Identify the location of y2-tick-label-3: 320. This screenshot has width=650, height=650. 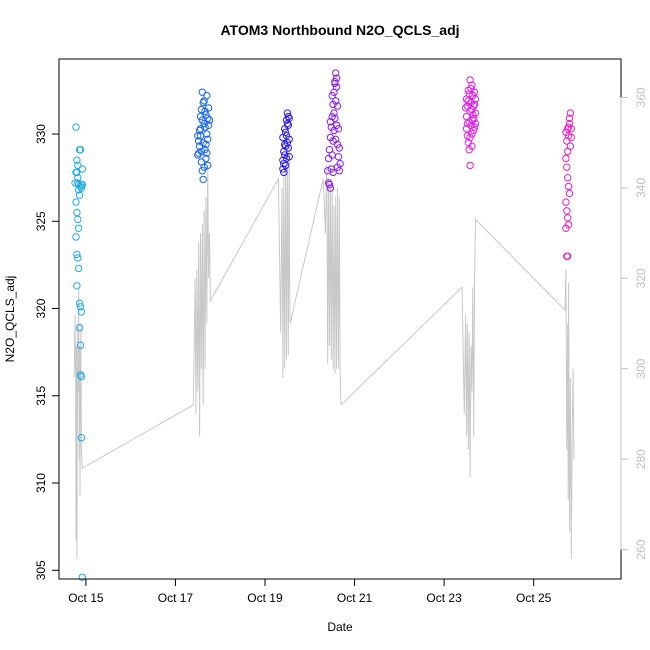
(641, 278).